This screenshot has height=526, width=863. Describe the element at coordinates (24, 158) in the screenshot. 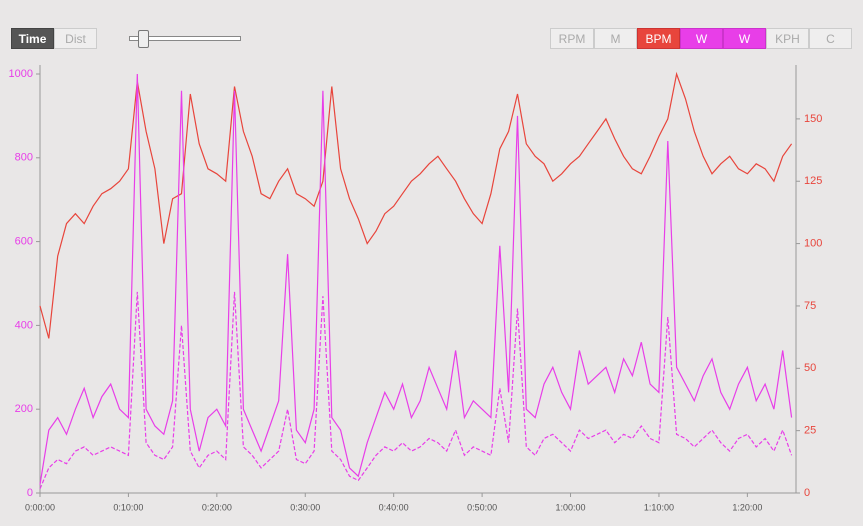

I see `y-tick-label: 800` at that location.